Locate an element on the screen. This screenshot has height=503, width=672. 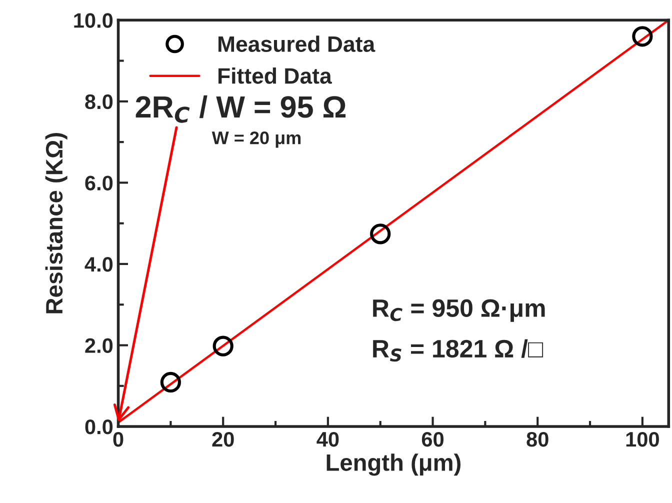
y-tick-label: 8.0 is located at coordinates (99, 102).